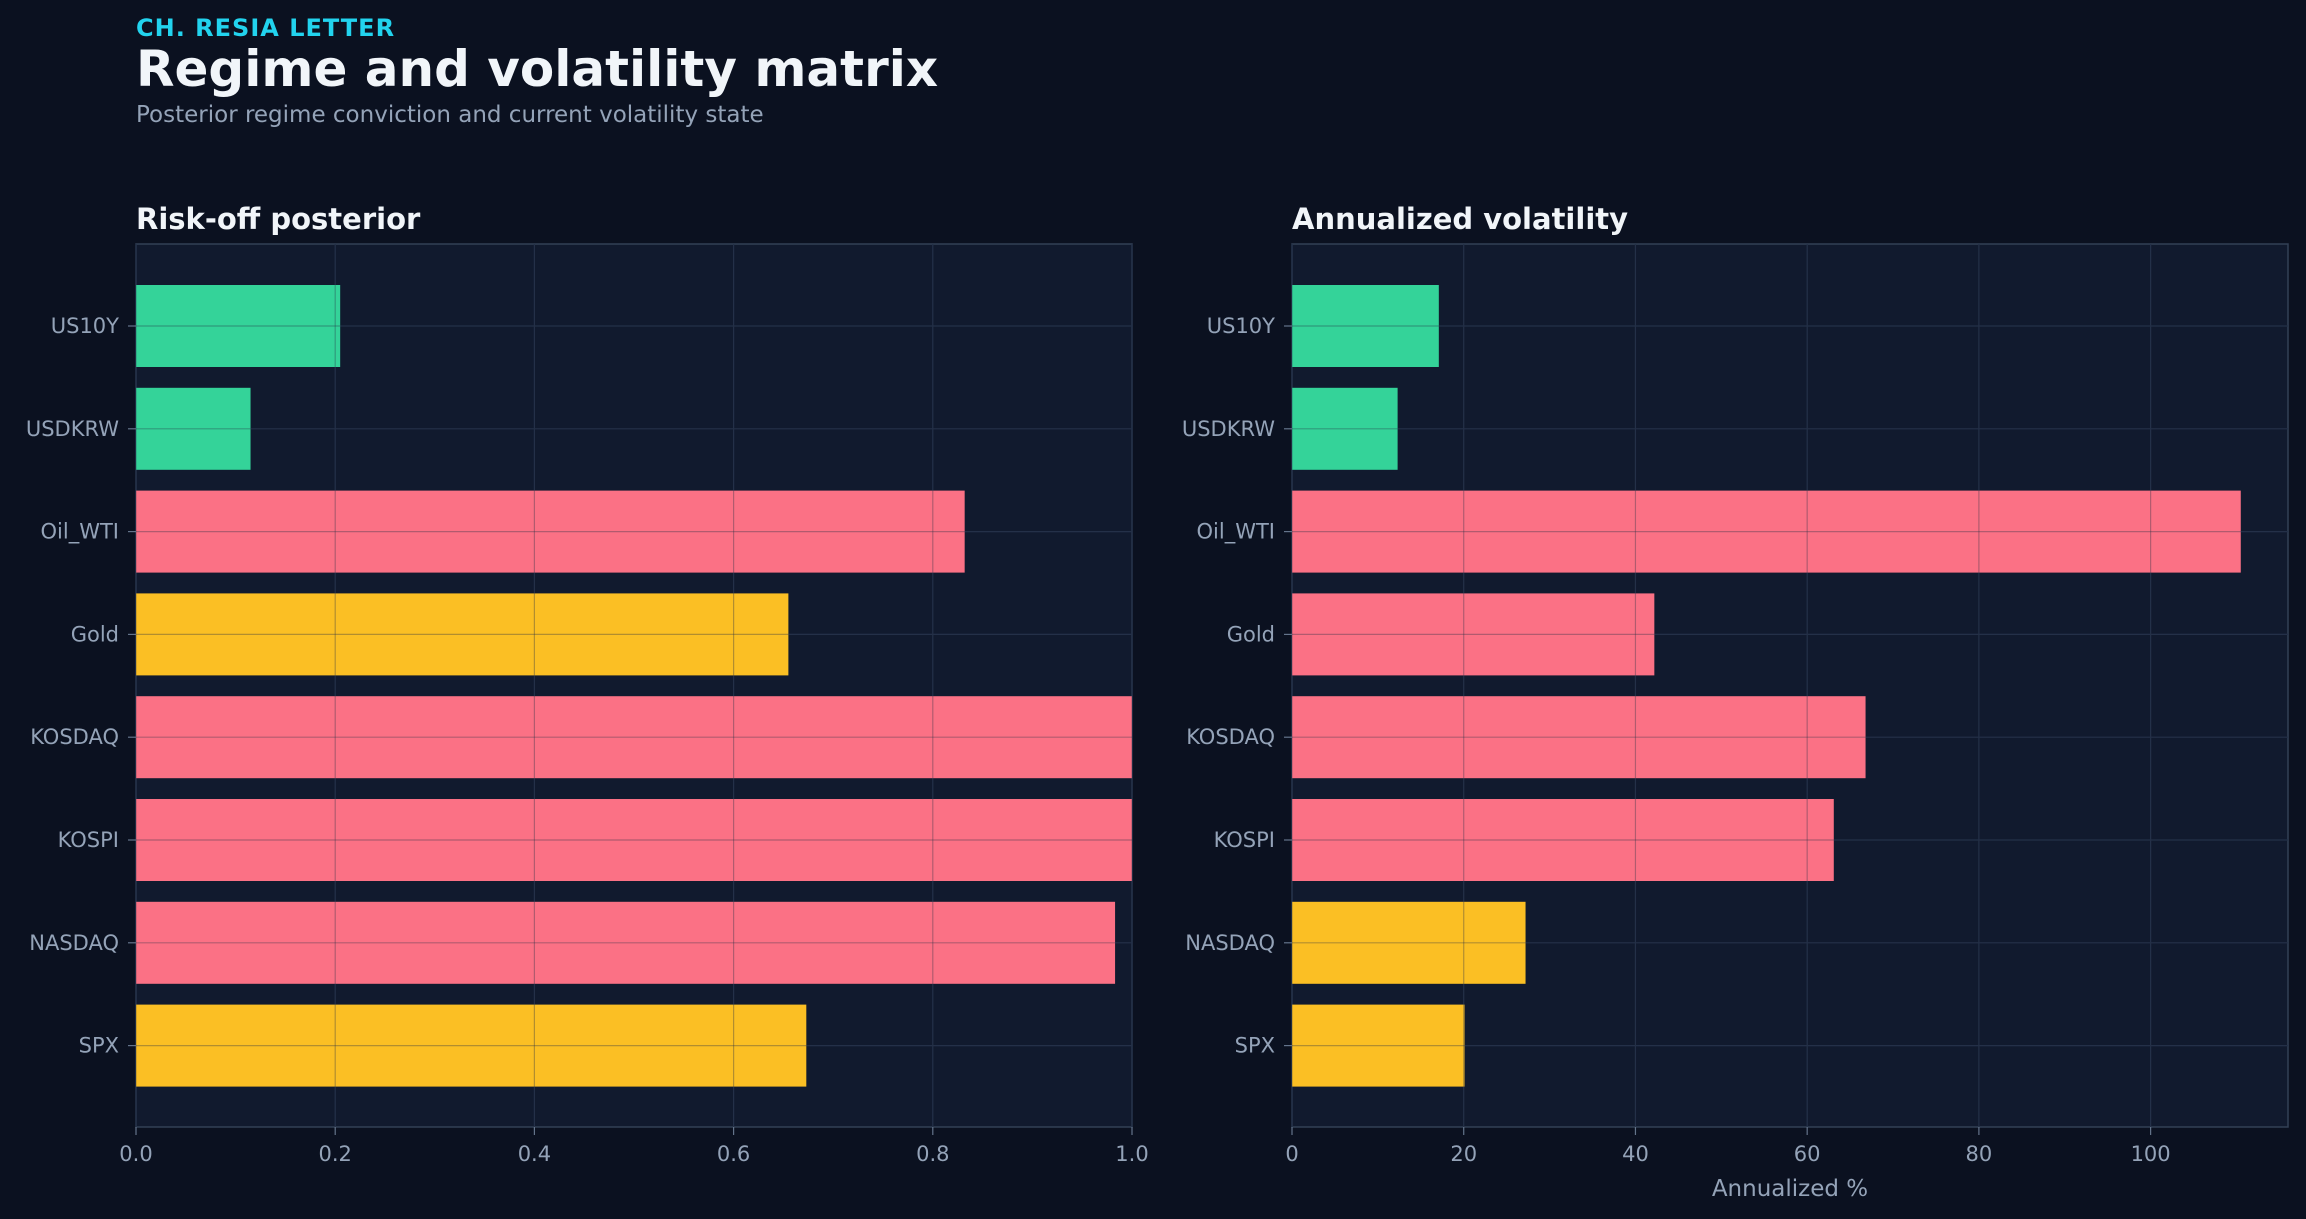  What do you see at coordinates (1790, 1189) in the screenshot?
I see `volatility-x-axis-label: Annualized %` at bounding box center [1790, 1189].